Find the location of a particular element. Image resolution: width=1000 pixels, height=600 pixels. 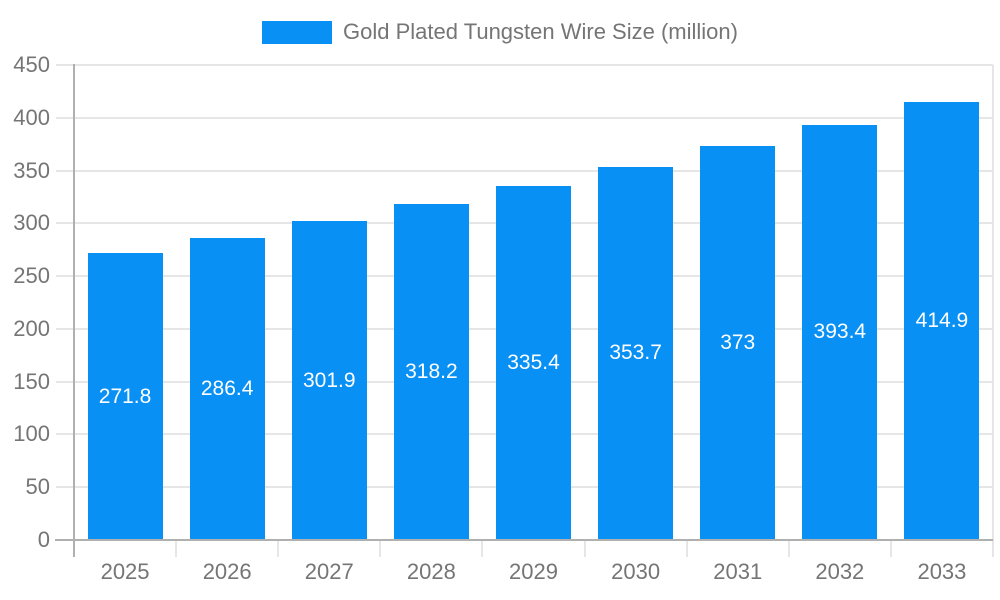

bar-value-label: 301.9 is located at coordinates (329, 380).